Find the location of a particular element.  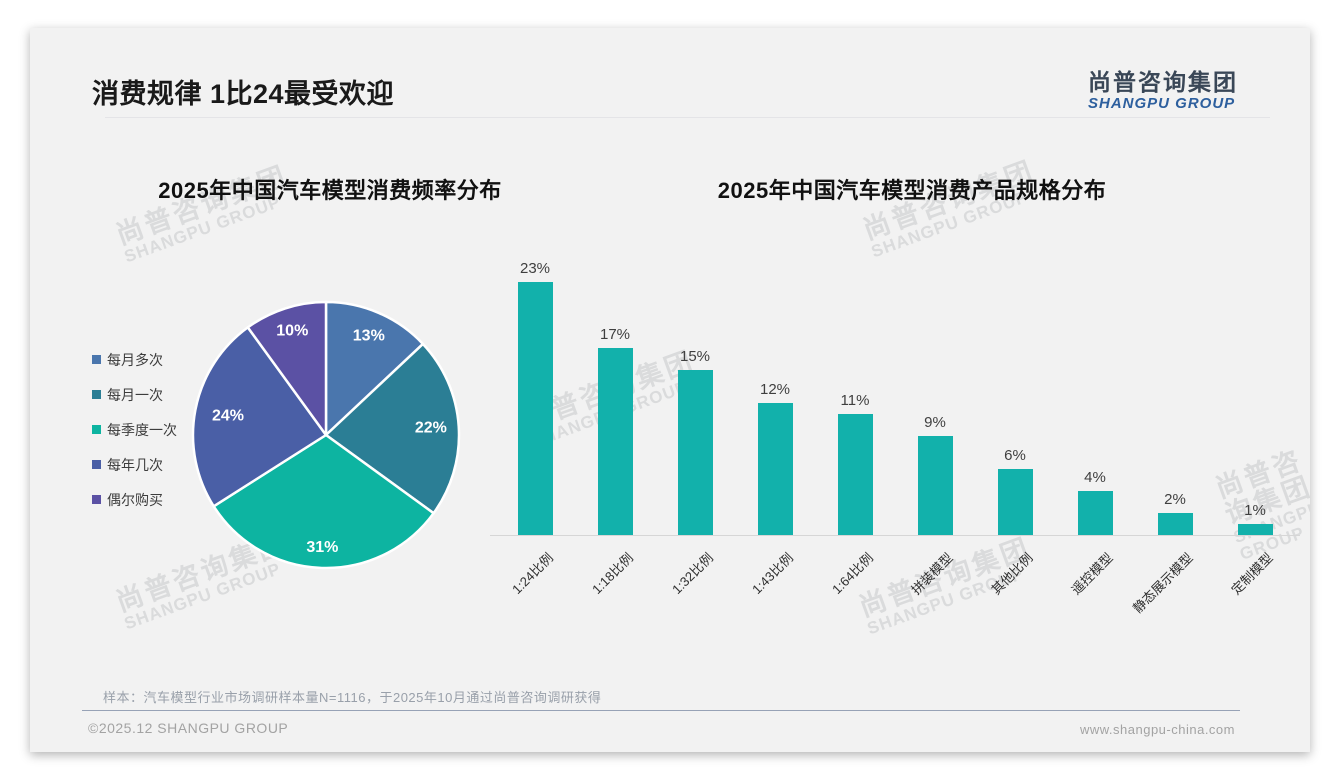

x-axis-label: 定制模型 is located at coordinates (1252, 574).